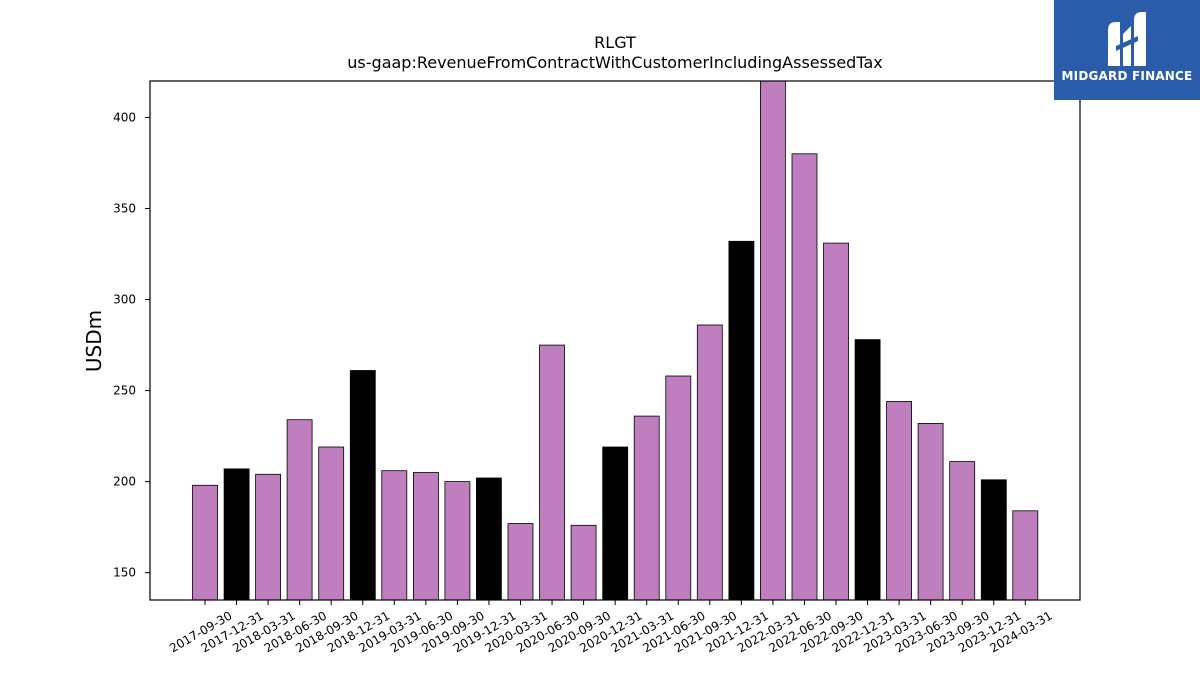  I want to click on y-ticks-group: 150 200 250 300 350 400, so click(131, 345).